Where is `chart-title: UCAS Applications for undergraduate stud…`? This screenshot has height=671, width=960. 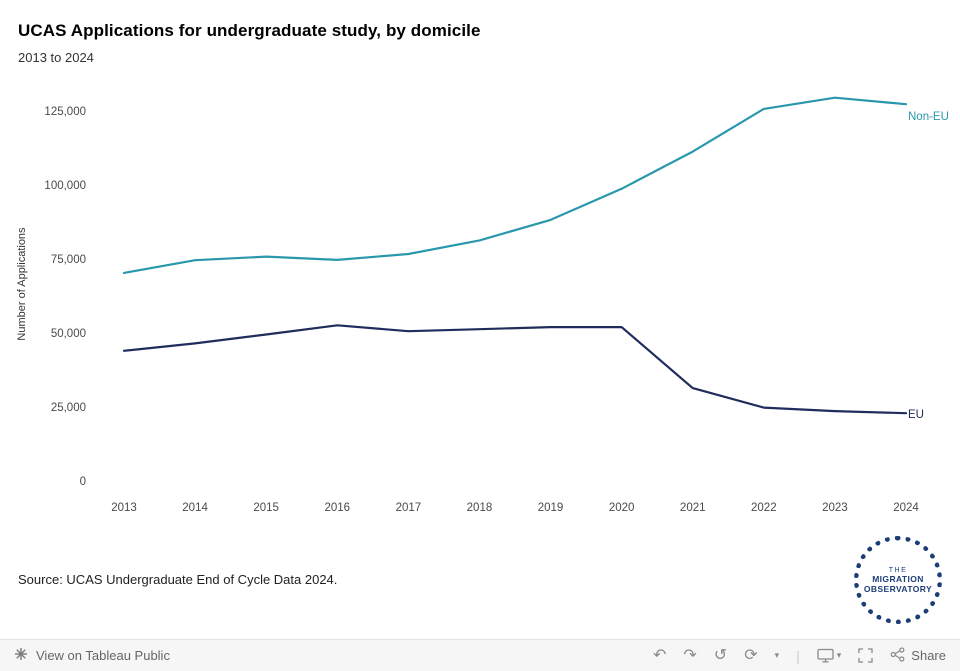
chart-title: UCAS Applications for undergraduate stud… is located at coordinates (249, 30).